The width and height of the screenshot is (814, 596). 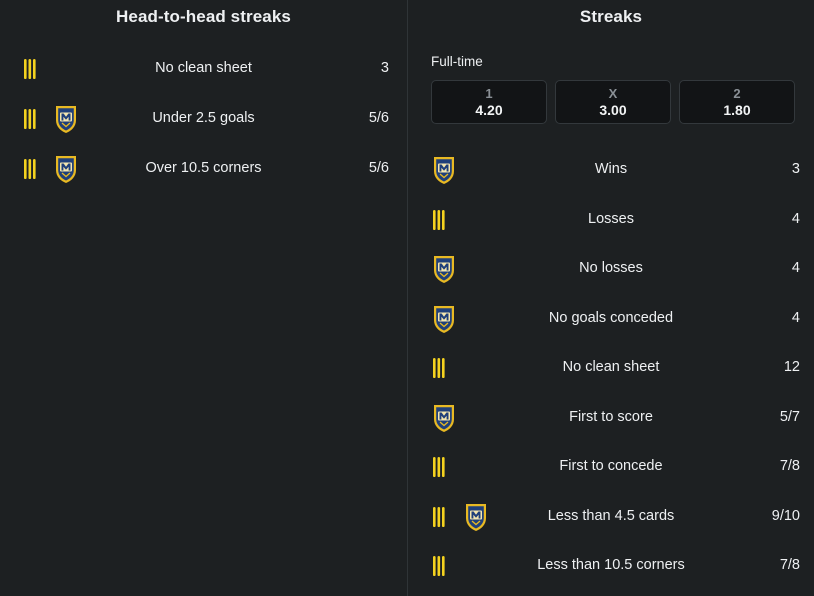 I want to click on streak-value: 5/7, so click(x=789, y=416).